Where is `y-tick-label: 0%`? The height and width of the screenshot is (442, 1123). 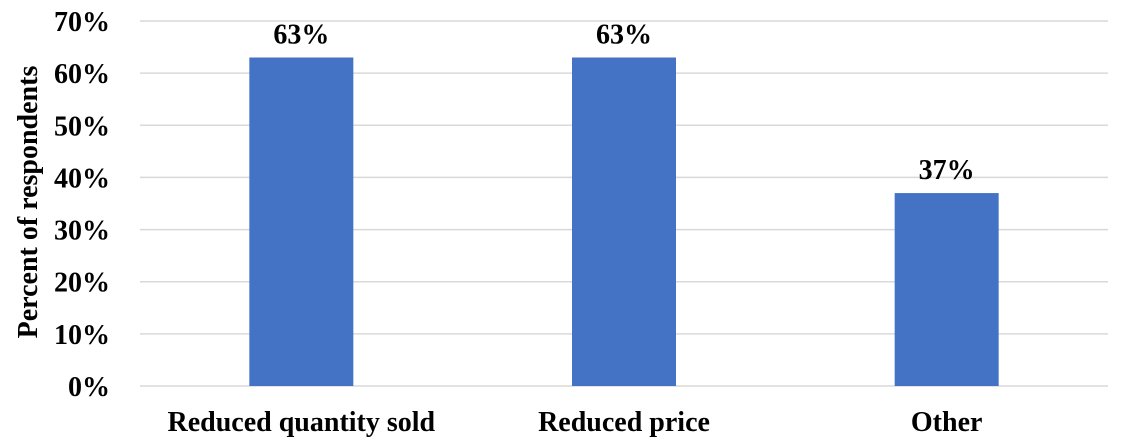 y-tick-label: 0% is located at coordinates (89, 387).